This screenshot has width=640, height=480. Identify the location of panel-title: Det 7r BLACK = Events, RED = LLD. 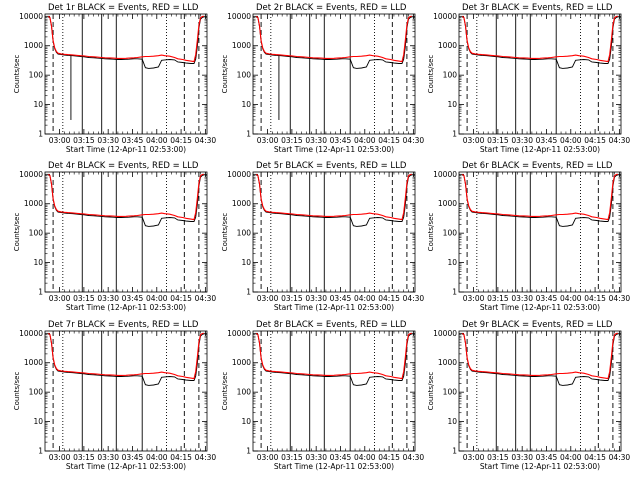
(123, 325).